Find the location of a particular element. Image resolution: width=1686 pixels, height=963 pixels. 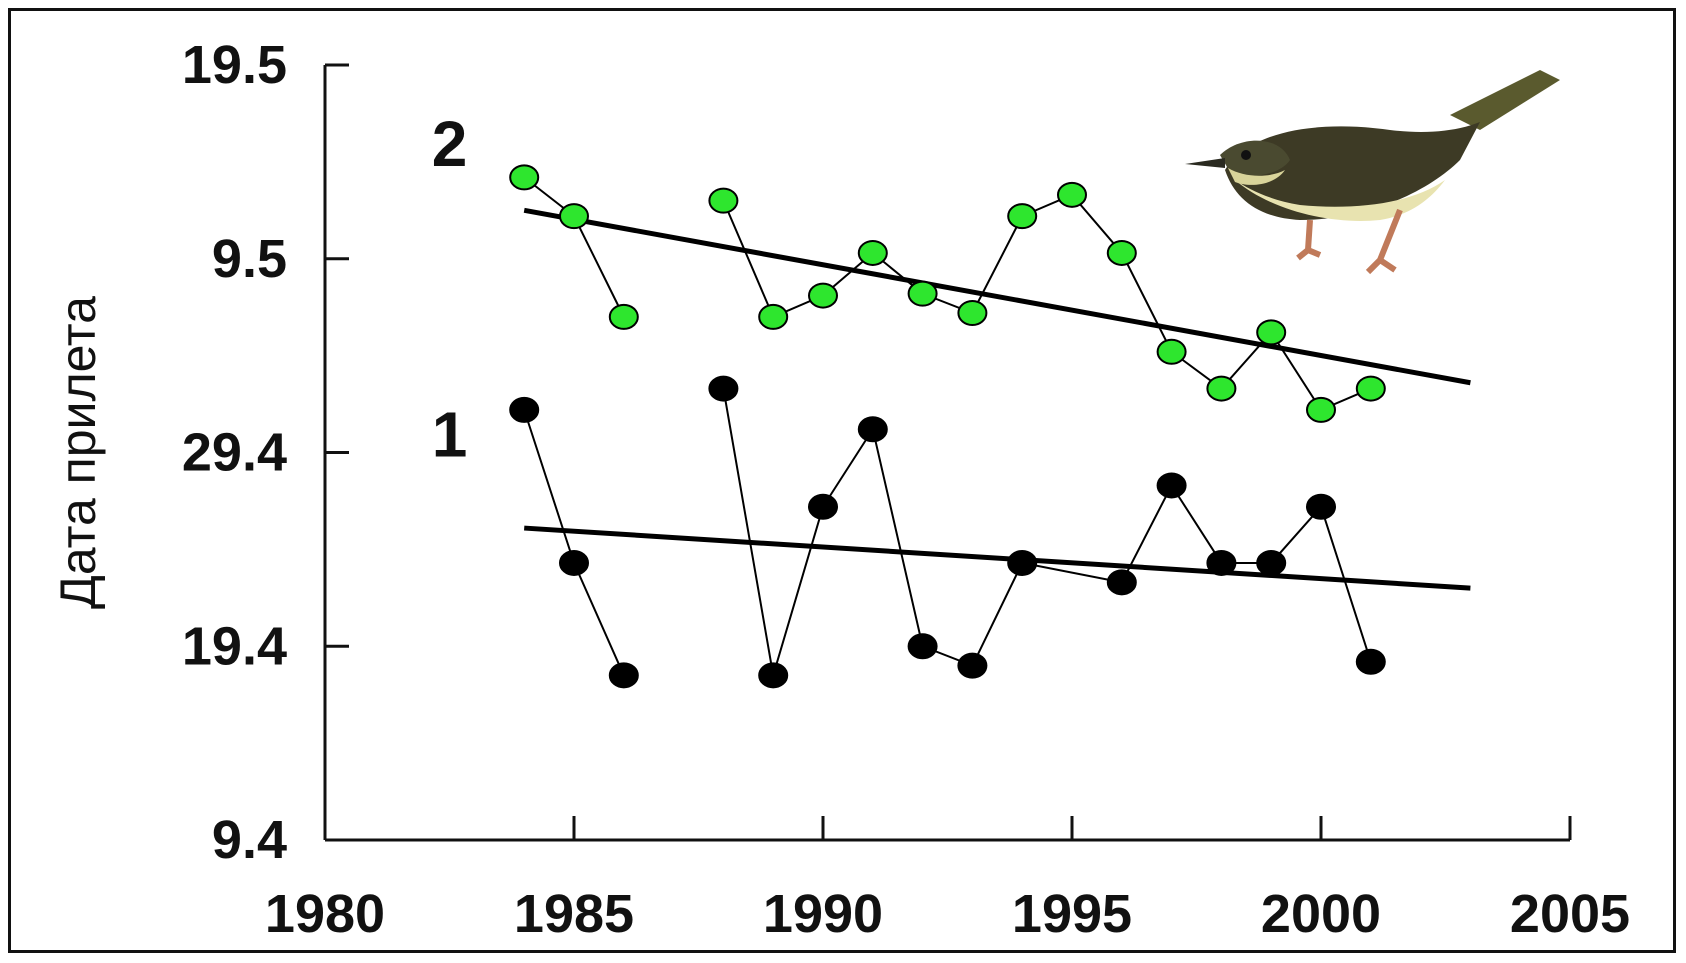

series-label-1: 1 is located at coordinates (450, 434).